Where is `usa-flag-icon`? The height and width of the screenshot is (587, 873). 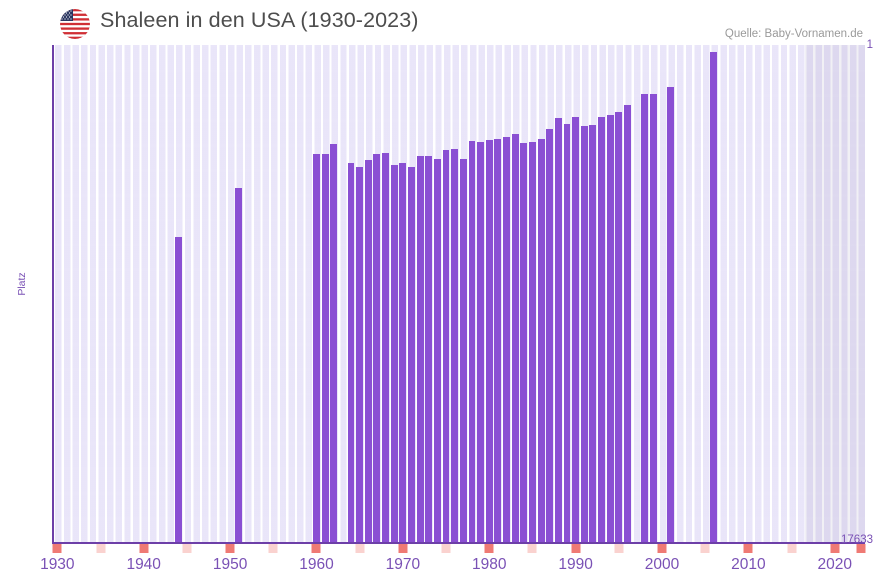
usa-flag-icon is located at coordinates (75, 24).